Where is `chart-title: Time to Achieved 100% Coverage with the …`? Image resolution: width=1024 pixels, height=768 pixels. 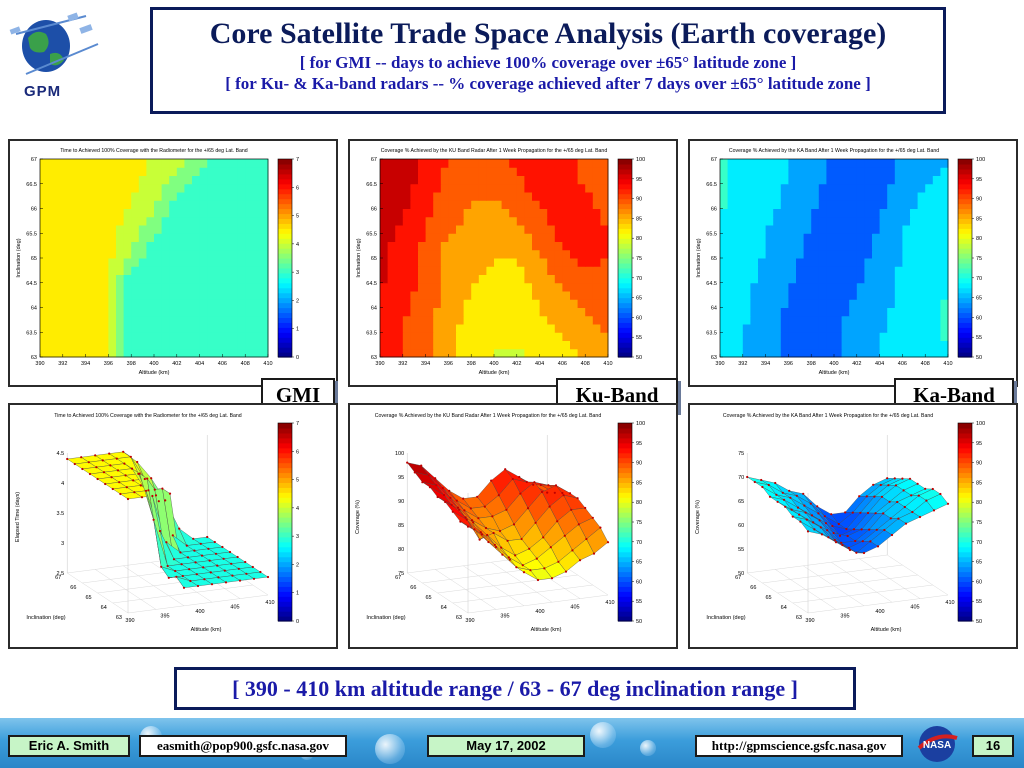 chart-title: Time to Achieved 100% Coverage with the … is located at coordinates (148, 416).